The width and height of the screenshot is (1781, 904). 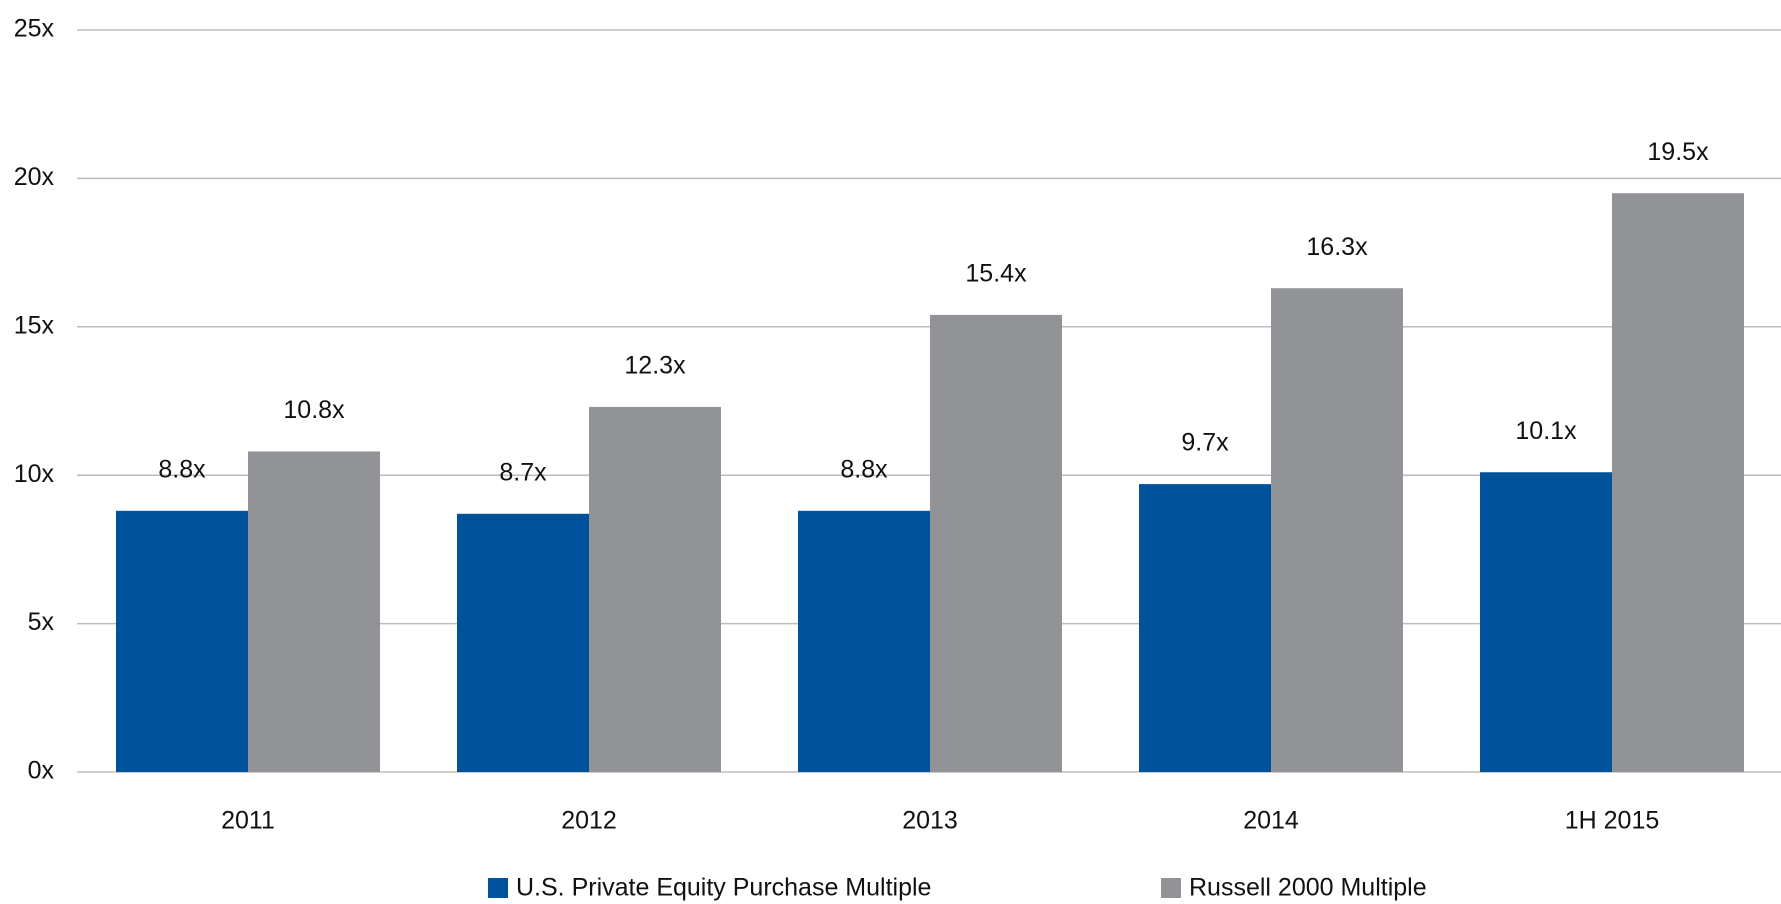 I want to click on x-tick-label: 2014, so click(x=1271, y=821).